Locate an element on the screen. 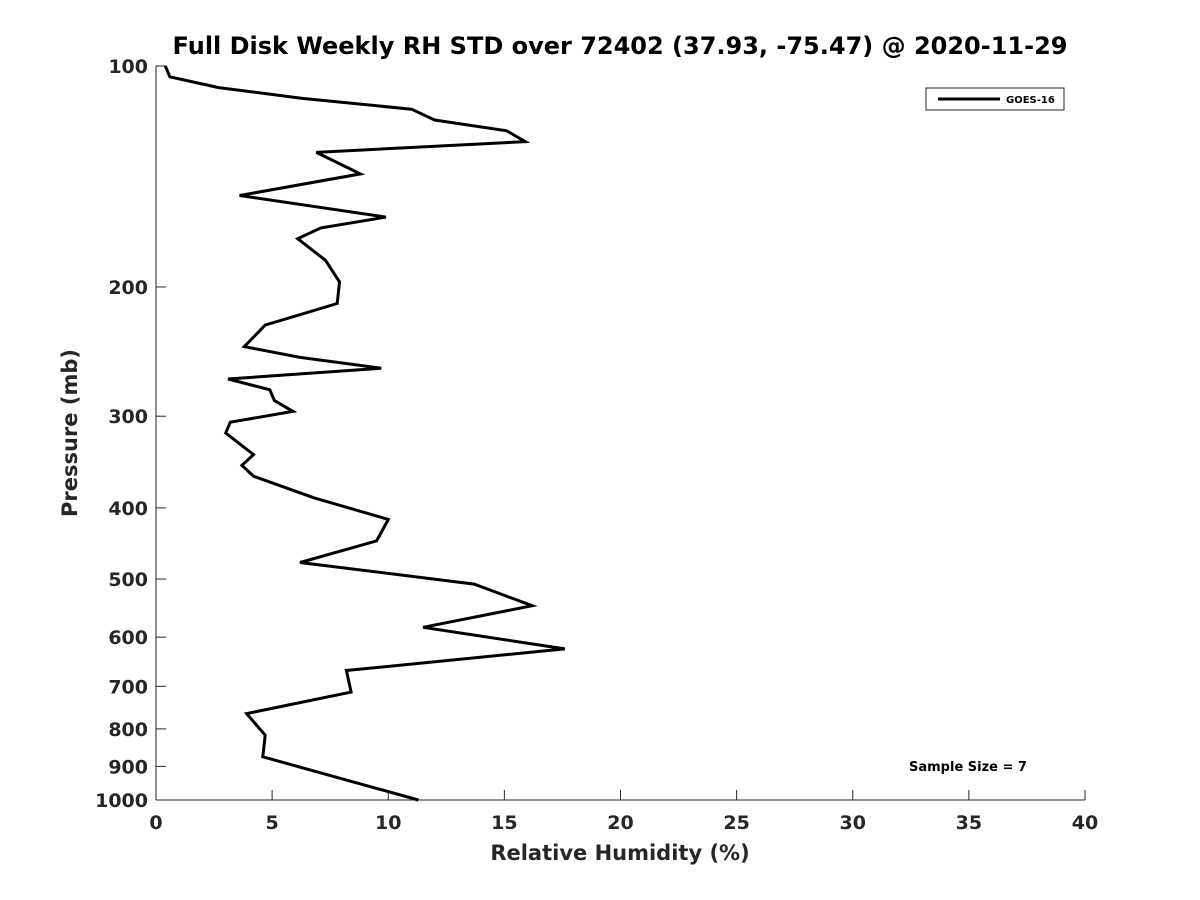 Image resolution: width=1200 pixels, height=900 pixels. y-tick-label: 900 is located at coordinates (128, 767).